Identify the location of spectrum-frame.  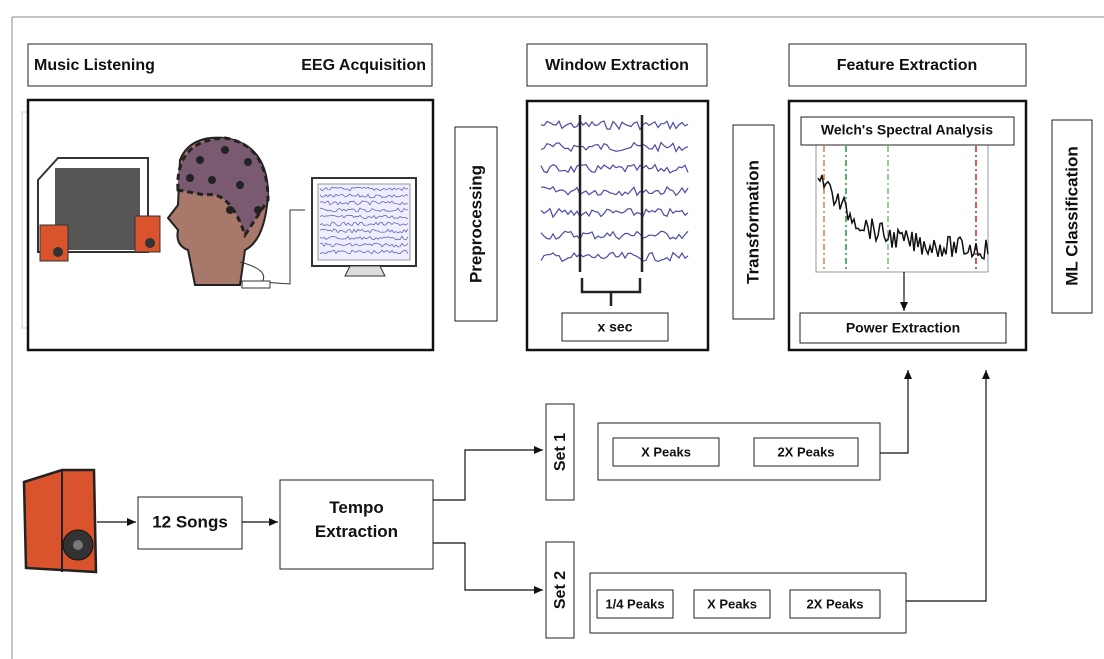
(902, 208).